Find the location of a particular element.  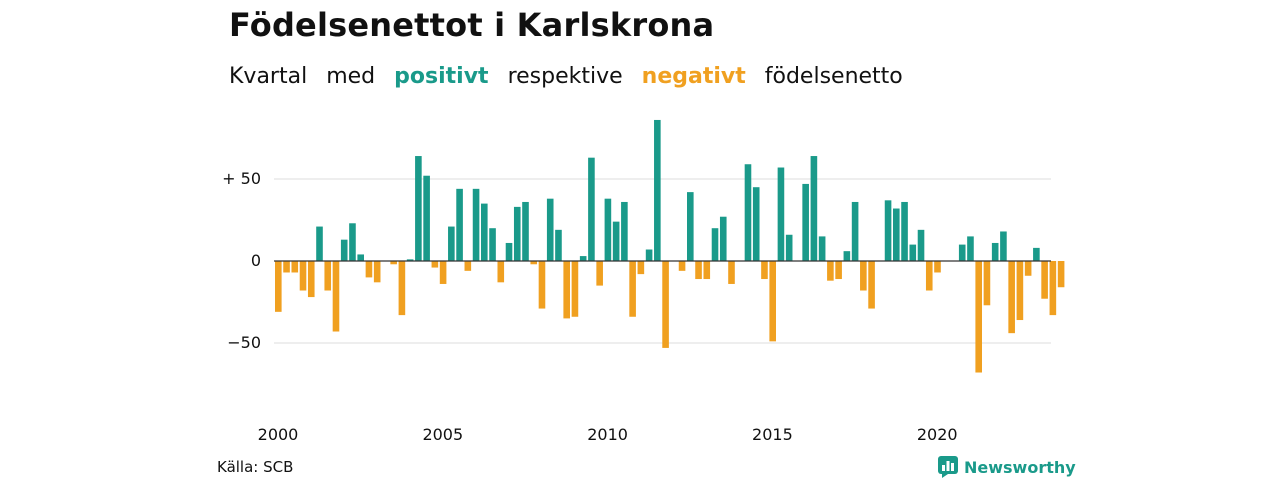

x-tick-label: 2015 is located at coordinates (772, 434).